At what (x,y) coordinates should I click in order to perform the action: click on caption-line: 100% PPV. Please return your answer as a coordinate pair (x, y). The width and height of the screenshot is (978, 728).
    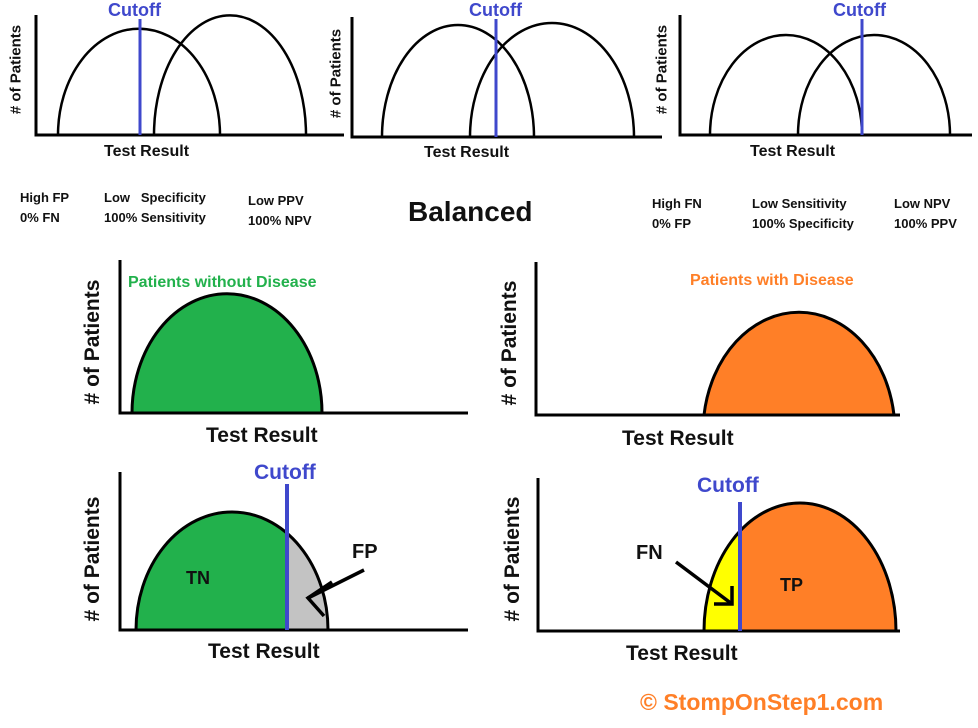
    Looking at the image, I should click on (925, 223).